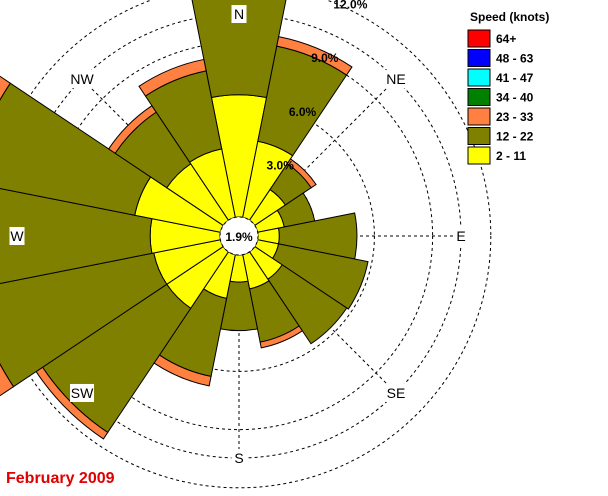 The image size is (608, 496). What do you see at coordinates (60, 478) in the screenshot?
I see `chart-caption: February 2009` at bounding box center [60, 478].